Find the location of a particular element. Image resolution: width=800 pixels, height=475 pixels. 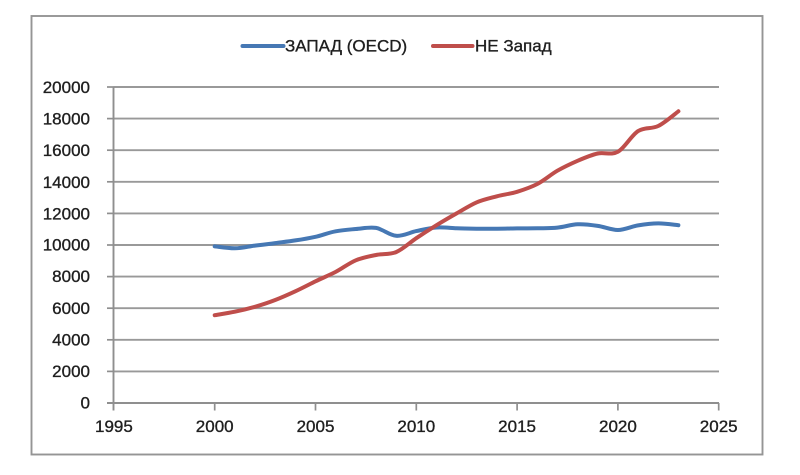

svg-text: 2025 is located at coordinates (719, 426).